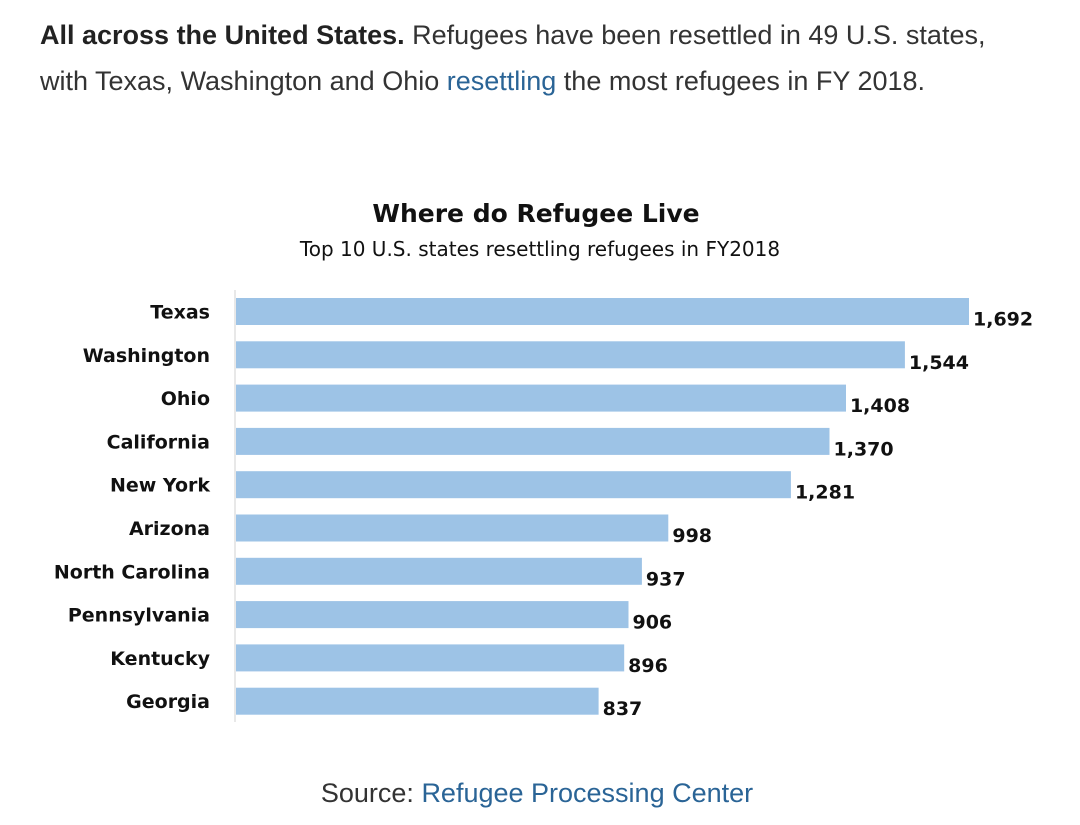 This screenshot has width=1080, height=825. I want to click on source-line: Source: Refugee Processing Center, so click(538, 793).